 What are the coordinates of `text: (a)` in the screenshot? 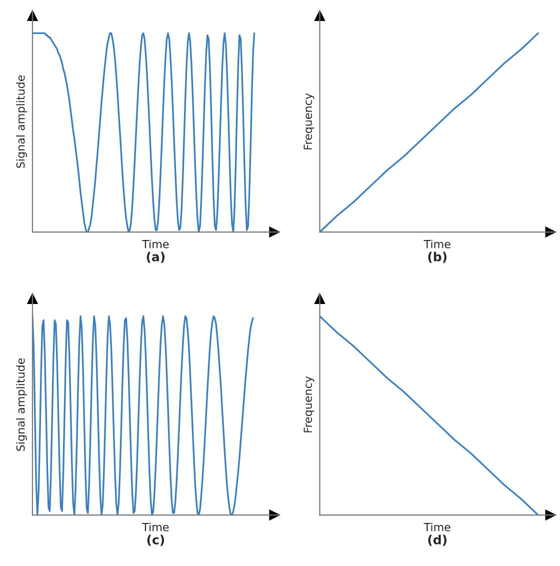 It's located at (155, 257).